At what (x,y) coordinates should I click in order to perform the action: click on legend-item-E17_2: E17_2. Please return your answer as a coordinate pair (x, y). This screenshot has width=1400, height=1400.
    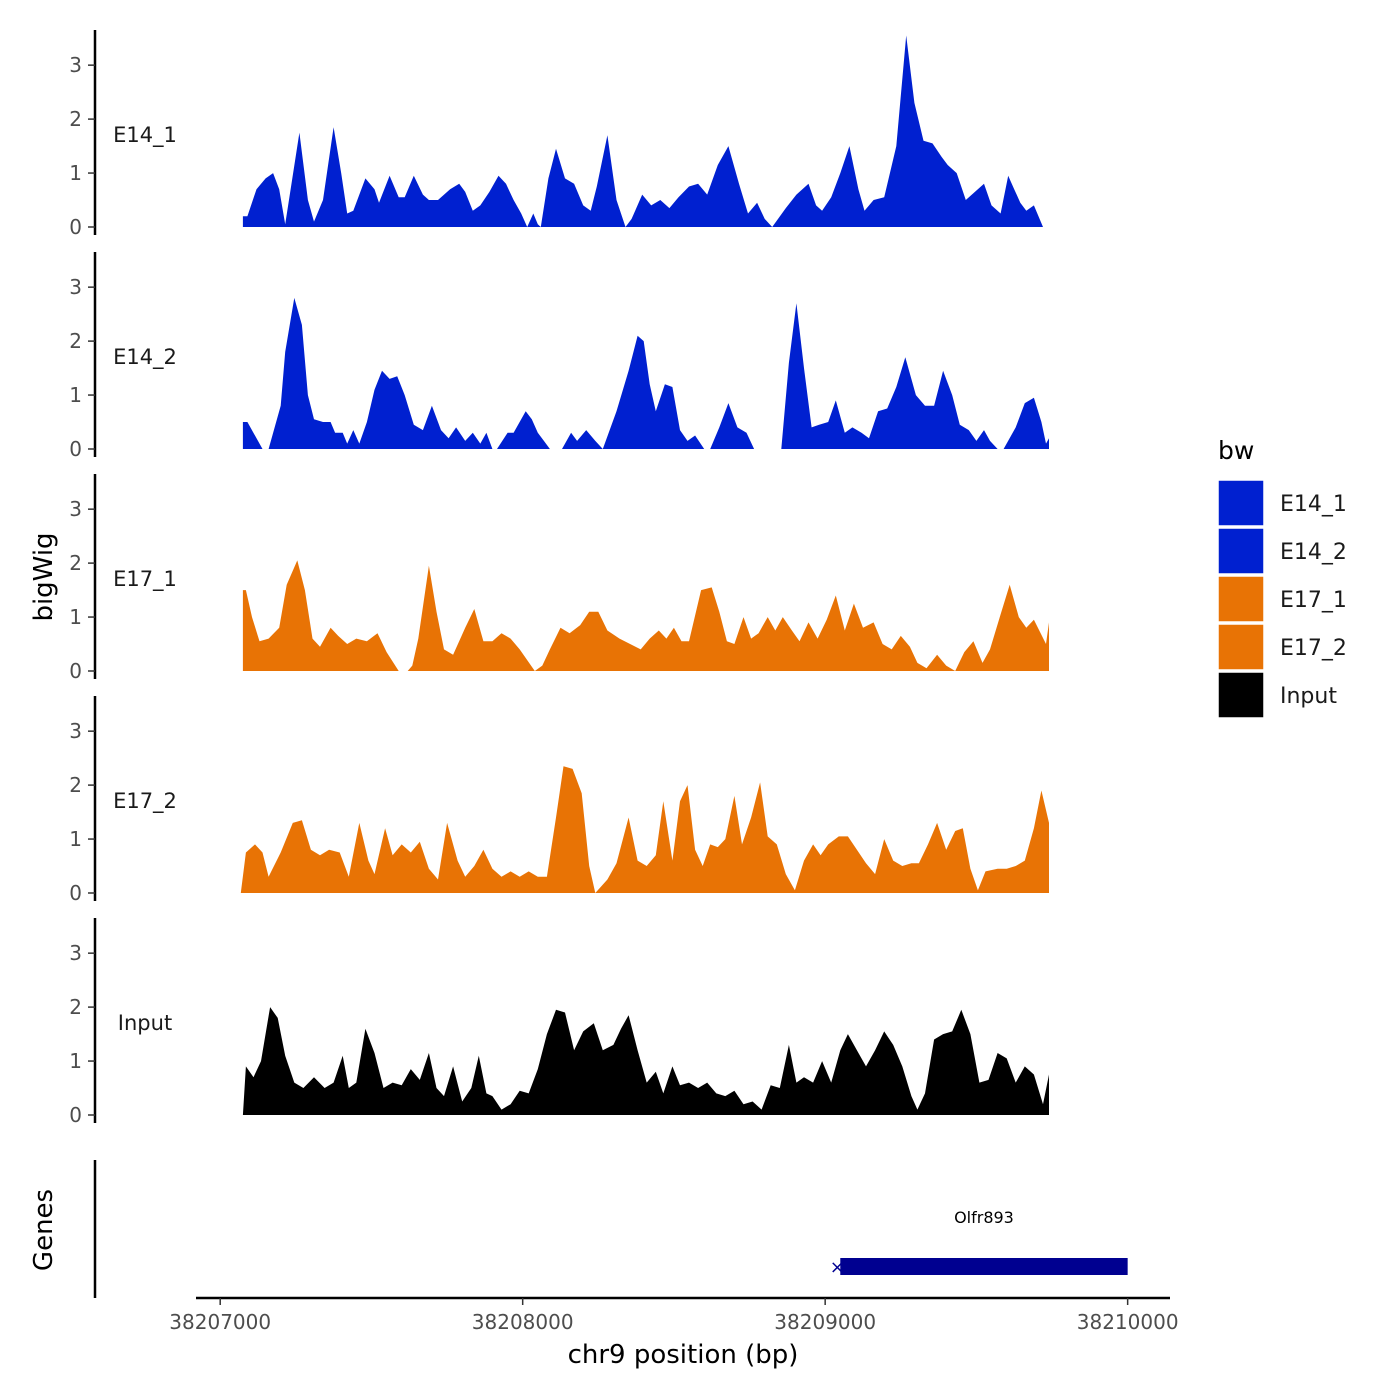
    Looking at the image, I should click on (1282, 647).